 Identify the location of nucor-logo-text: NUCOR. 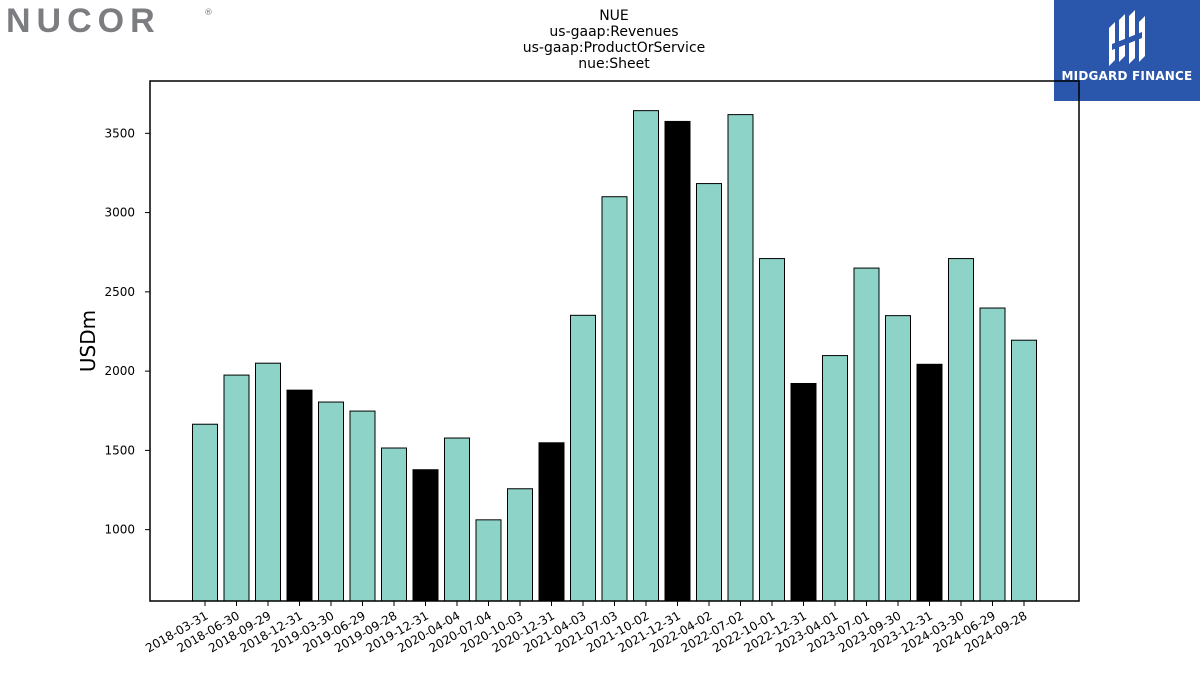
(83, 19).